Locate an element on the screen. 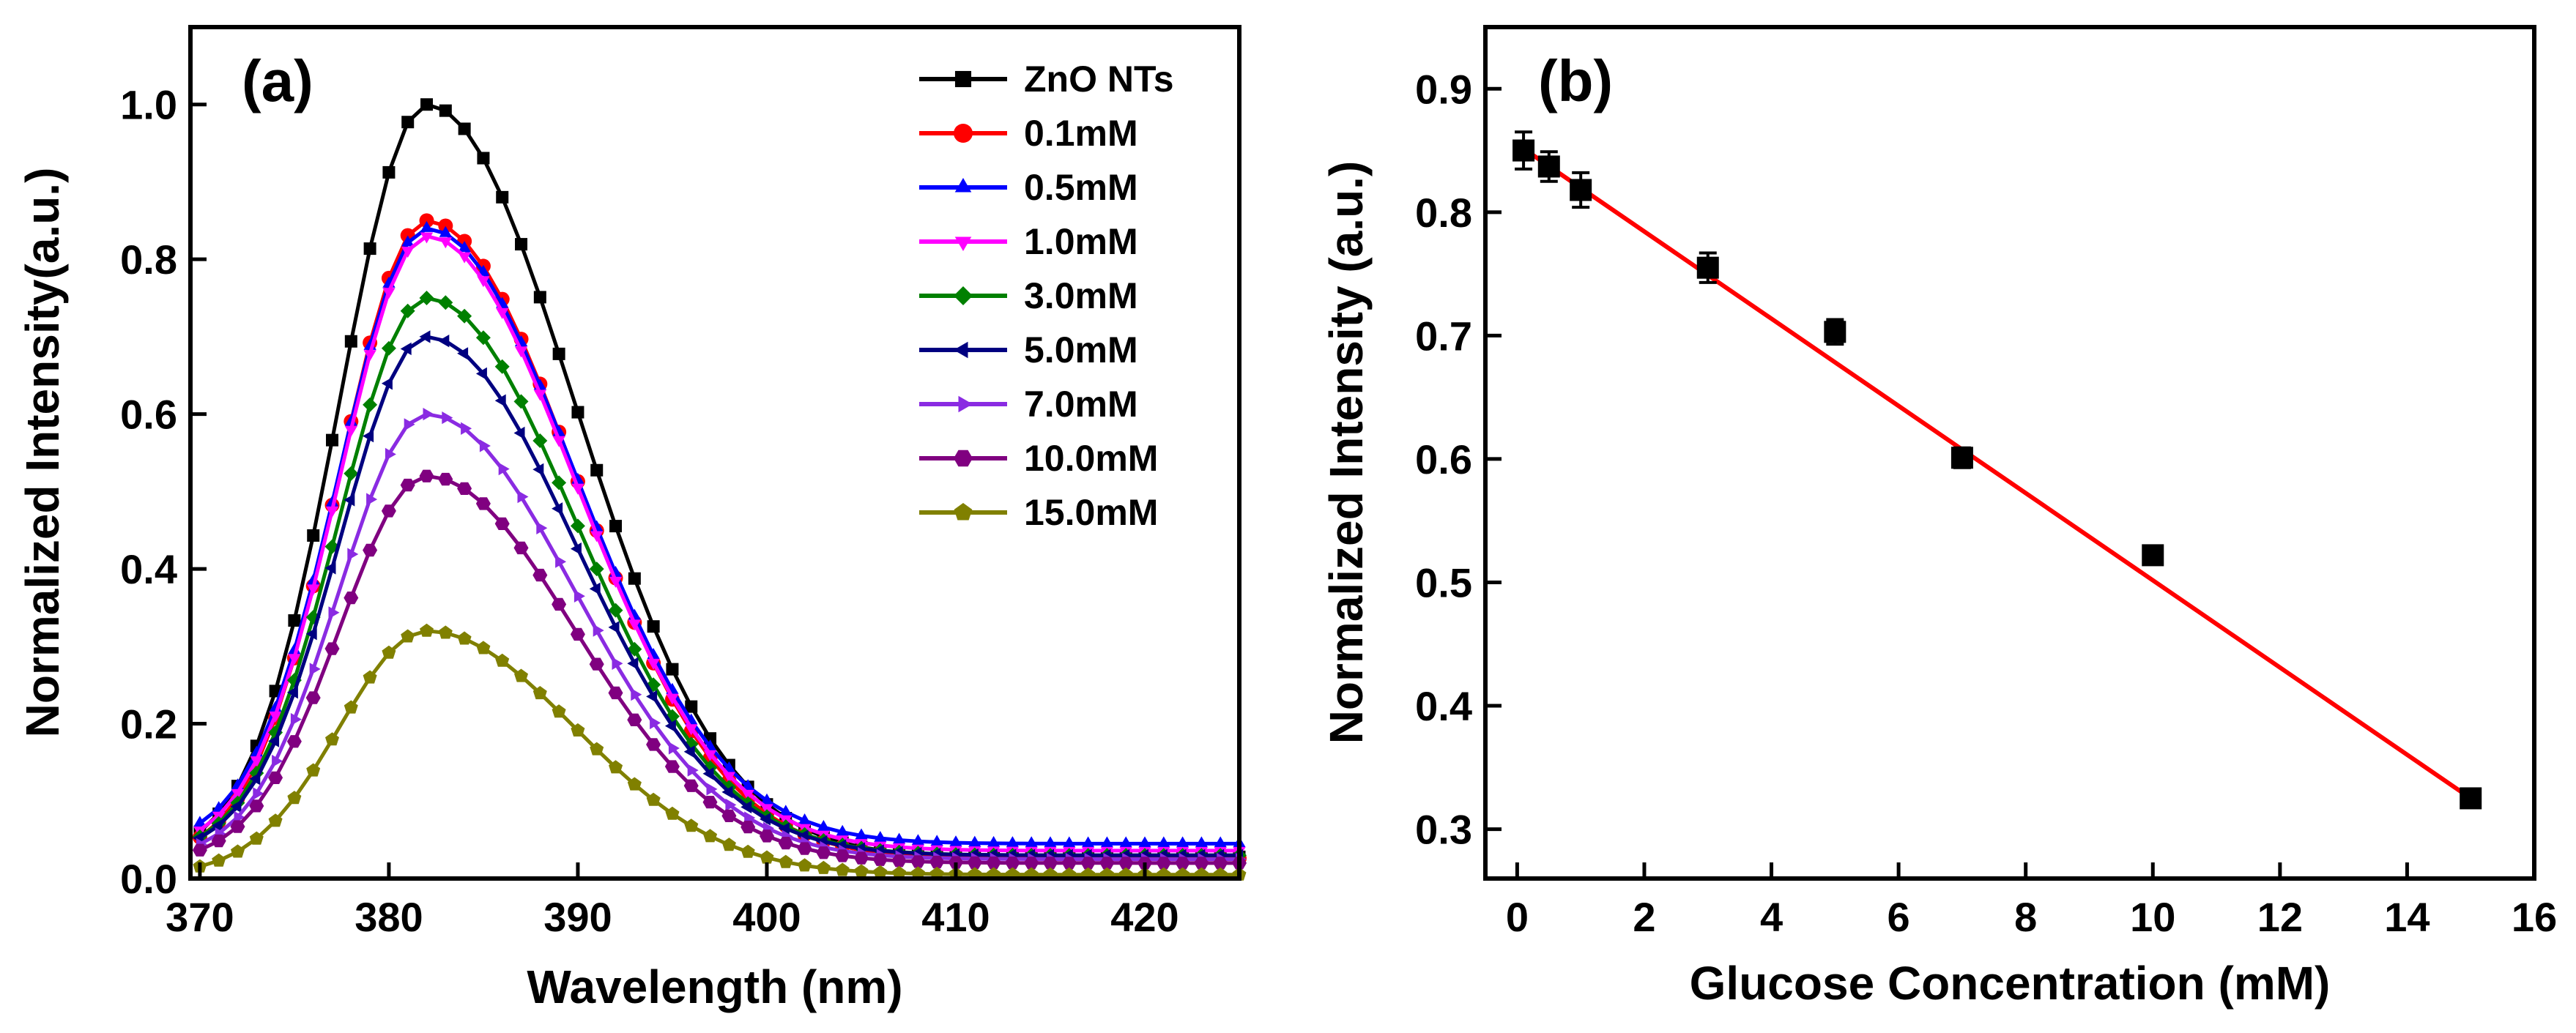 This screenshot has height=1033, width=2576. legend-label: 0.5mM is located at coordinates (1081, 187).